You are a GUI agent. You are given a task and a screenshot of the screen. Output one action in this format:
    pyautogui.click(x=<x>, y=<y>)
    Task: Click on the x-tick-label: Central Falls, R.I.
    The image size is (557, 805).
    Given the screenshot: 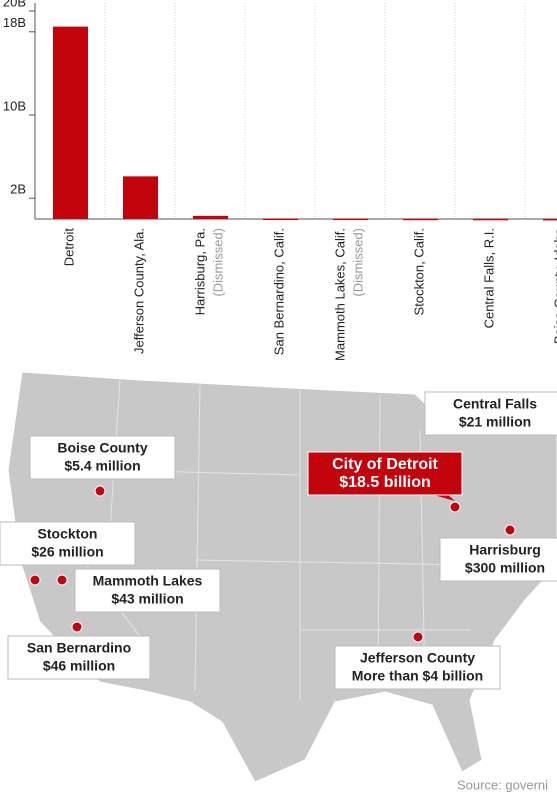 What is the action you would take?
    pyautogui.click(x=488, y=278)
    